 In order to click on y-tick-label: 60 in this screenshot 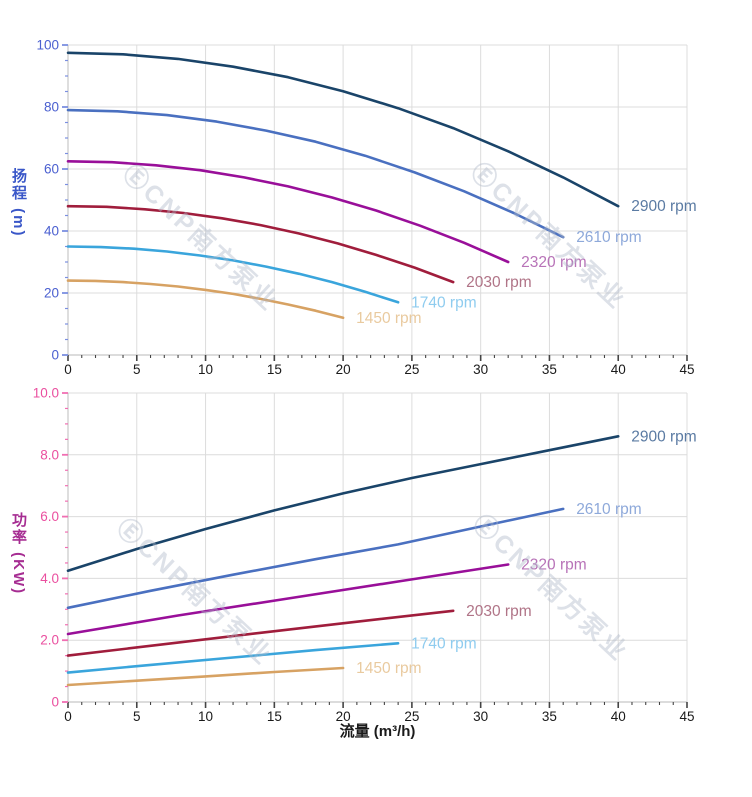, I will do `click(51, 169)`.